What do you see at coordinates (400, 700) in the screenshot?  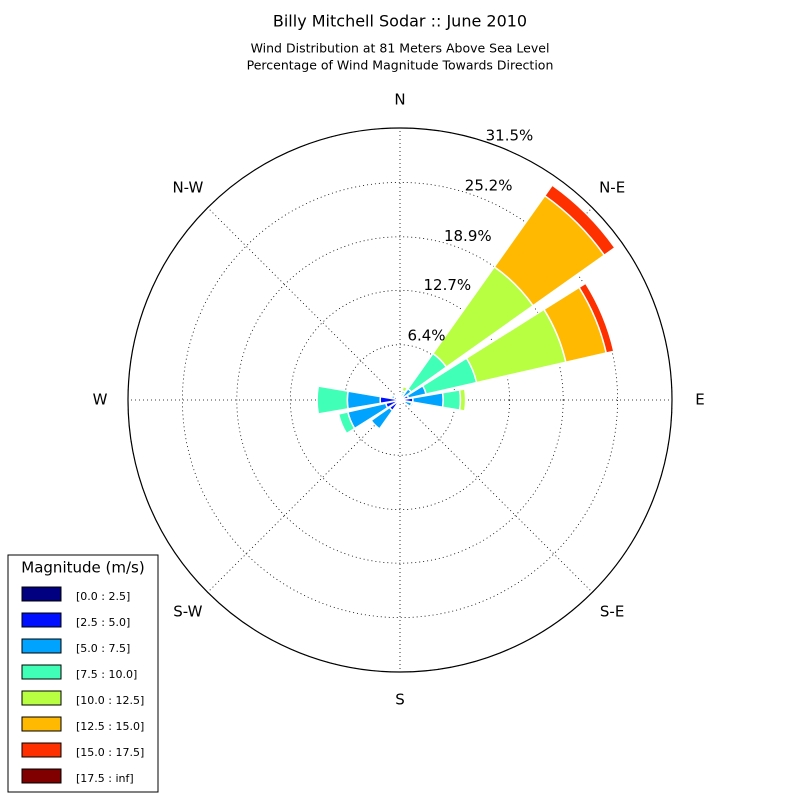 I see `direction-label: S` at bounding box center [400, 700].